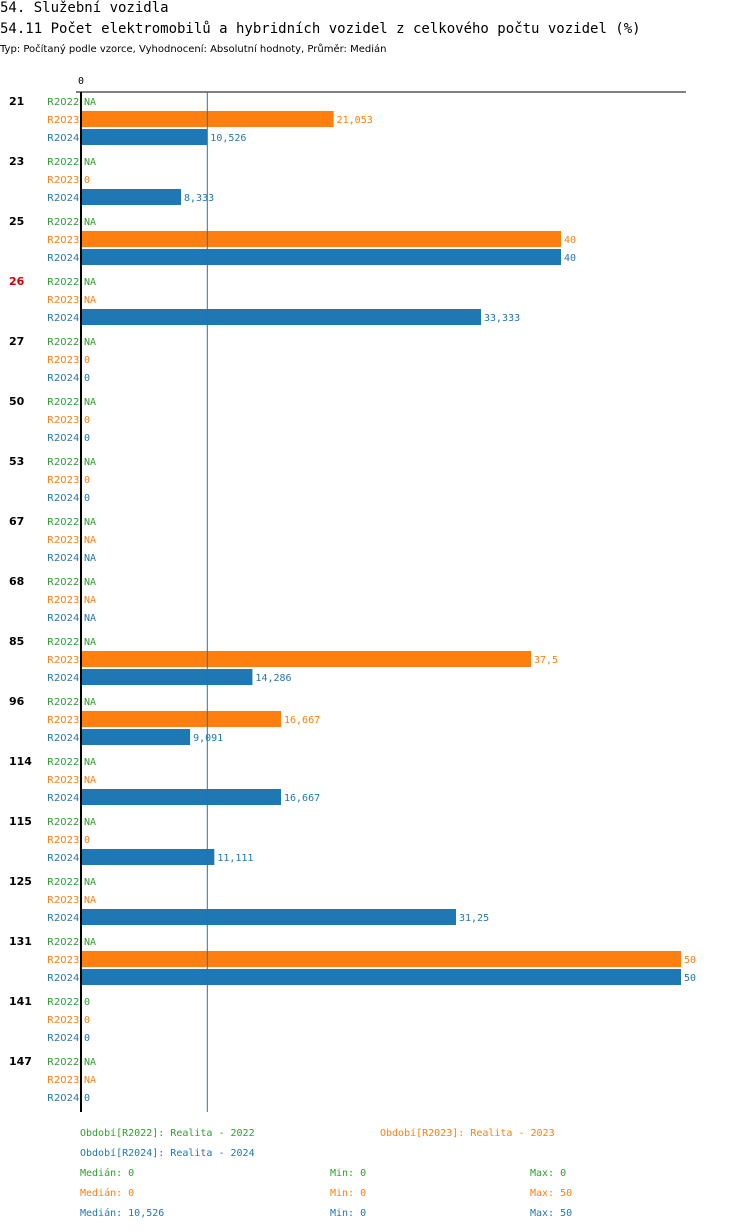 The width and height of the screenshot is (750, 1232). Describe the element at coordinates (16, 521) in the screenshot. I see `group-label: 67` at that location.